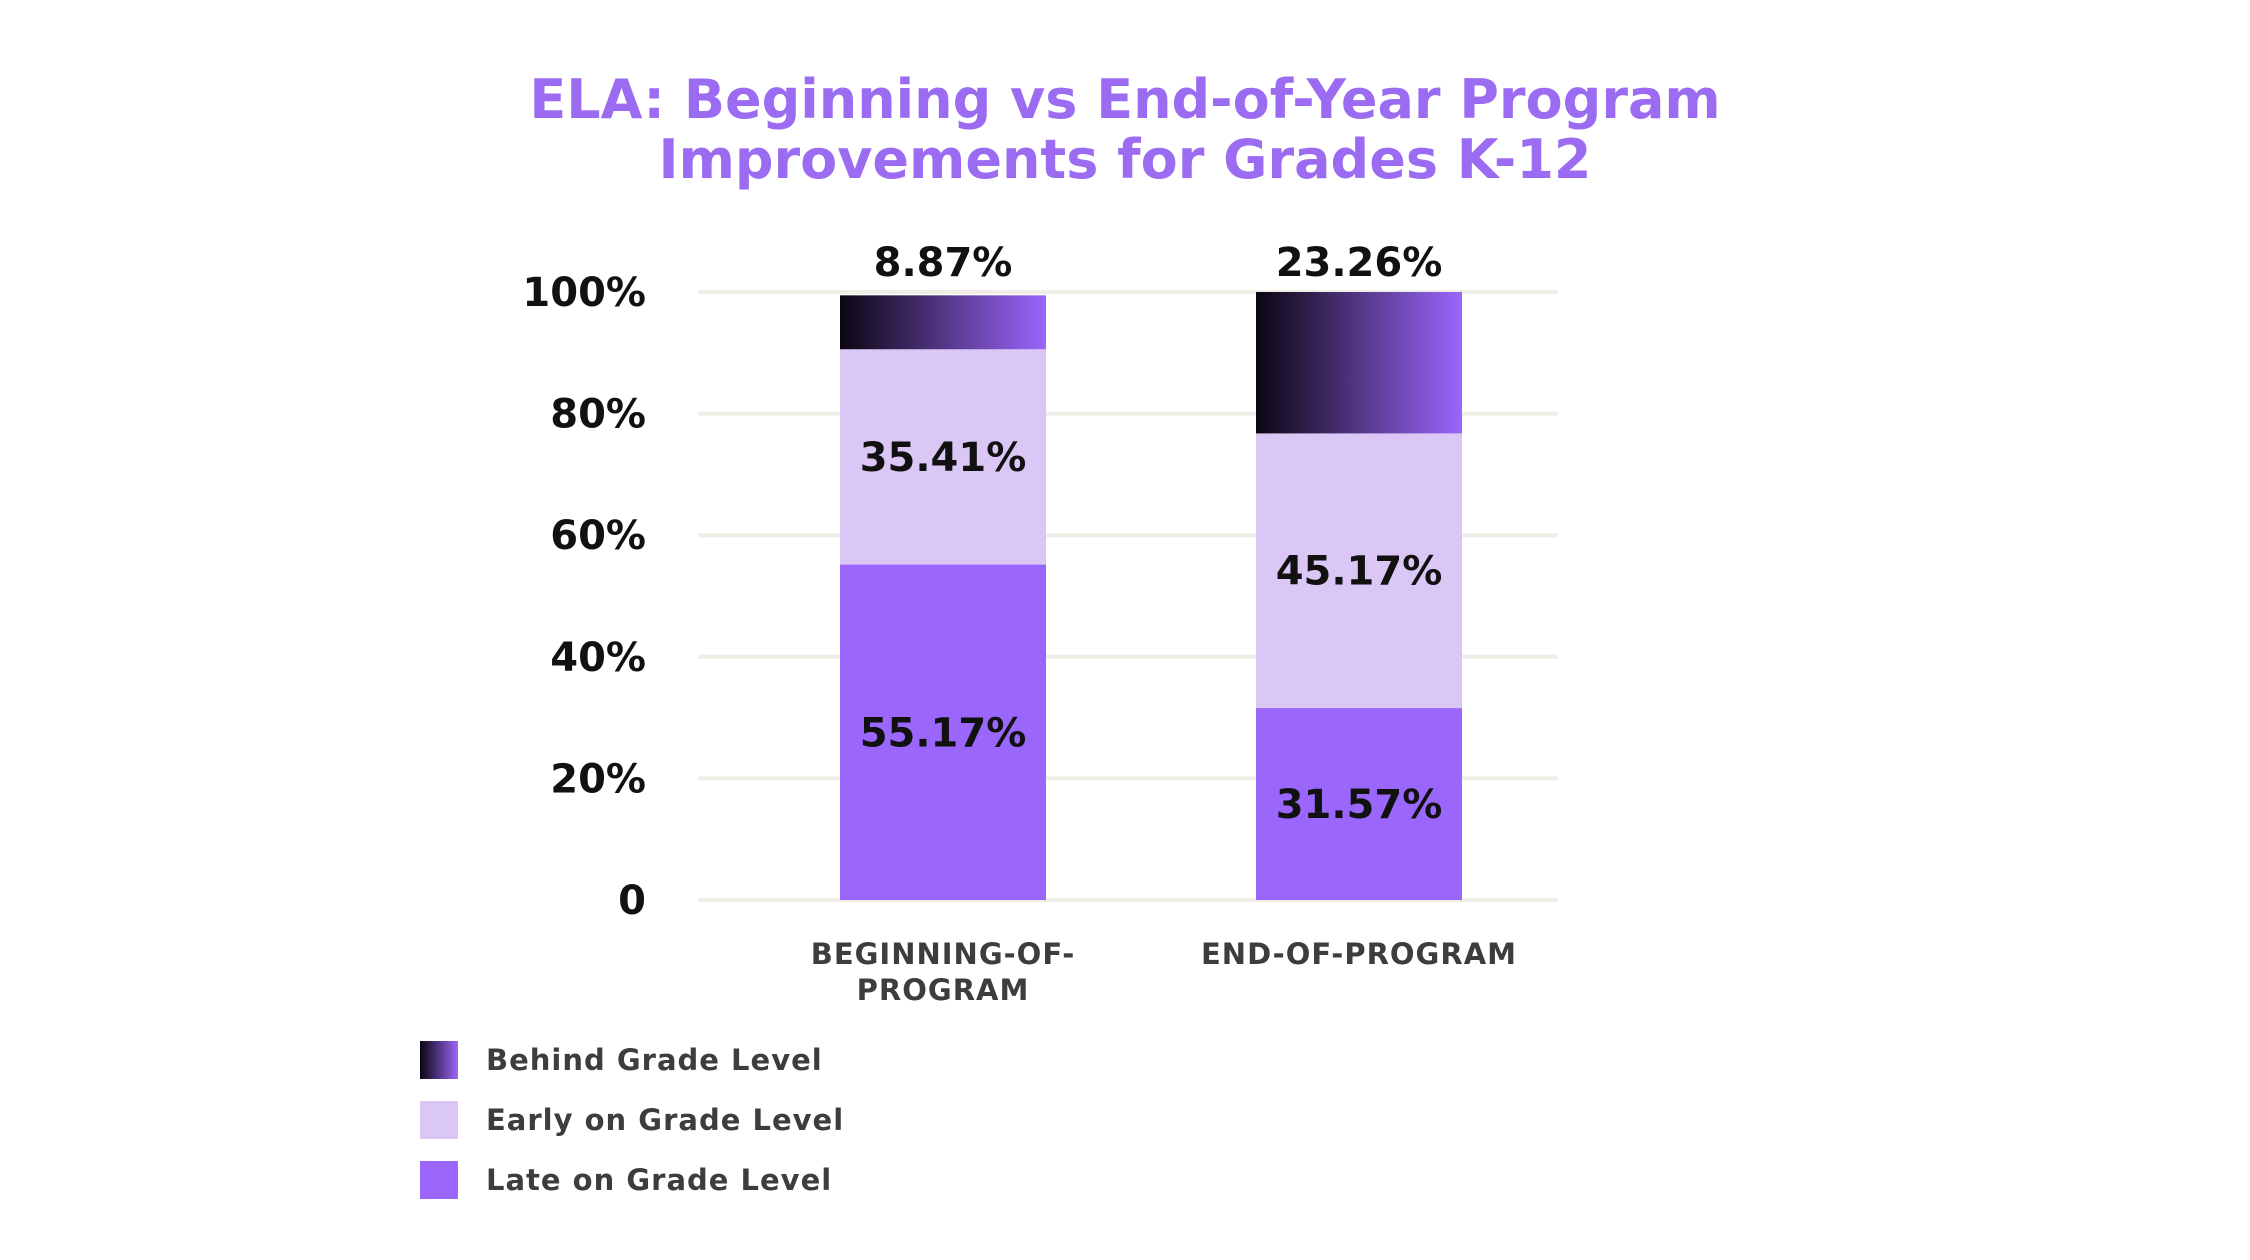  What do you see at coordinates (943, 263) in the screenshot?
I see `data-label-behind-1: 8.87%` at bounding box center [943, 263].